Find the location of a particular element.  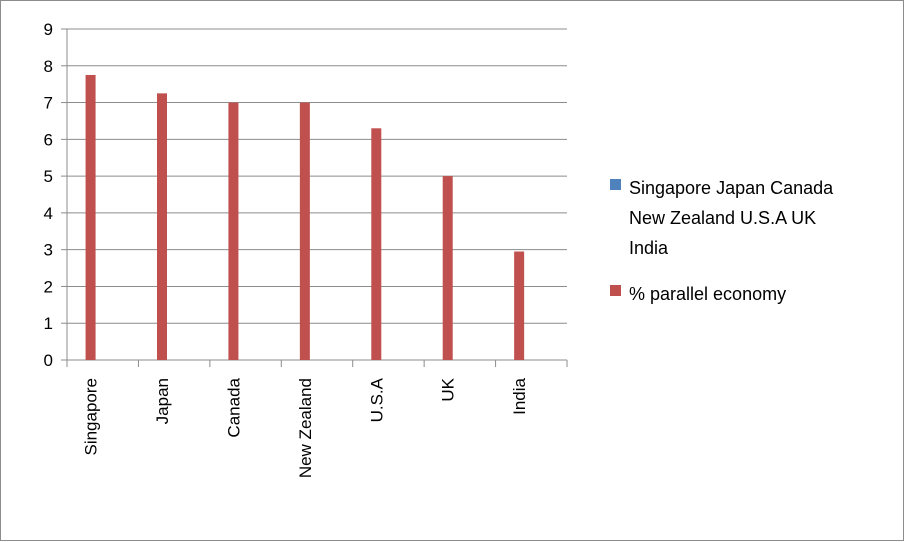

y-tick-label: 2 is located at coordinates (48, 286).